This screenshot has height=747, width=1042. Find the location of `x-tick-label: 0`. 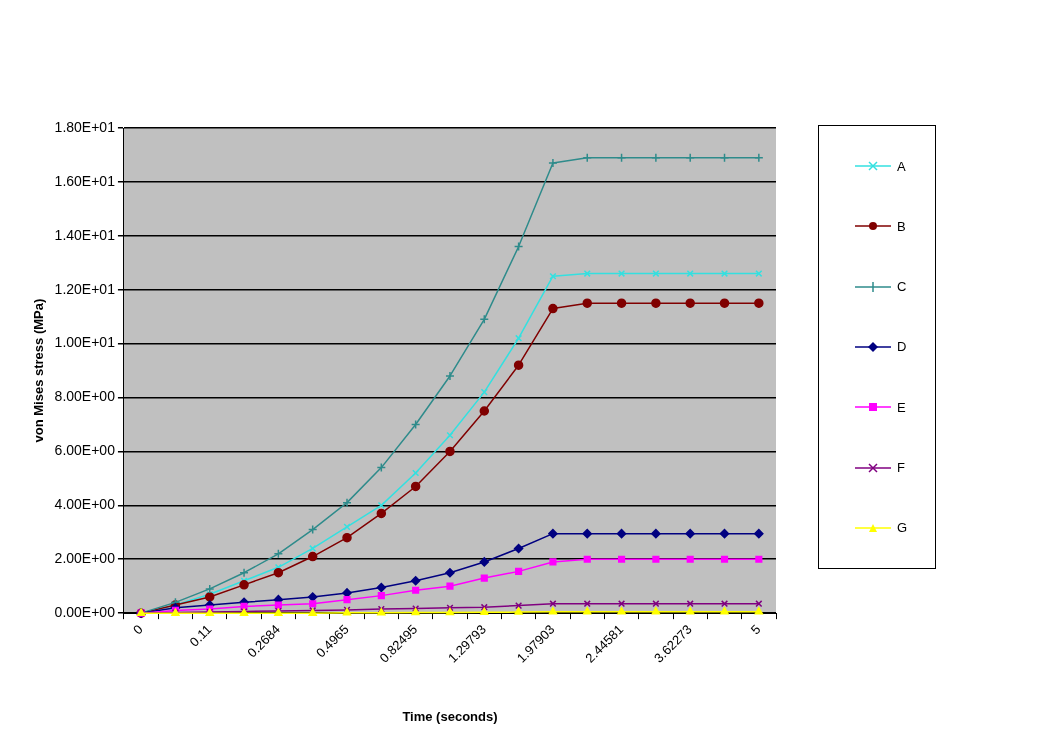

x-tick-label: 0 is located at coordinates (138, 629).